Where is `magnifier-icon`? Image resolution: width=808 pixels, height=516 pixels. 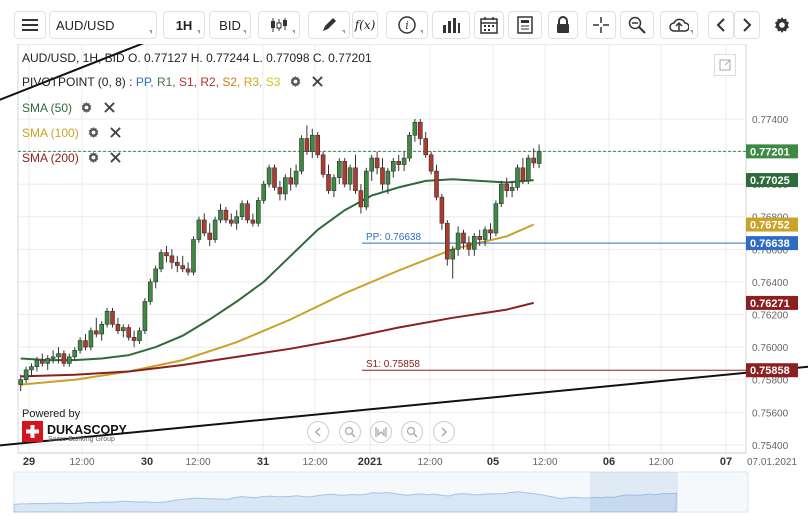 magnifier-icon is located at coordinates (412, 432).